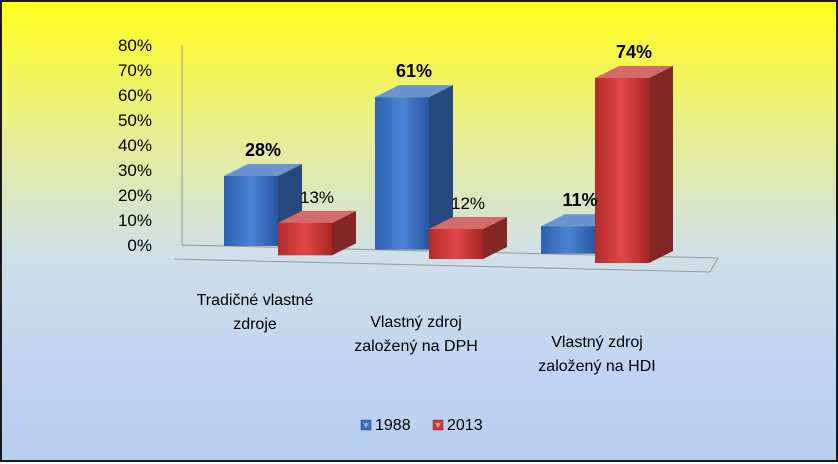  What do you see at coordinates (135, 145) in the screenshot?
I see `y-tick-label: 40%` at bounding box center [135, 145].